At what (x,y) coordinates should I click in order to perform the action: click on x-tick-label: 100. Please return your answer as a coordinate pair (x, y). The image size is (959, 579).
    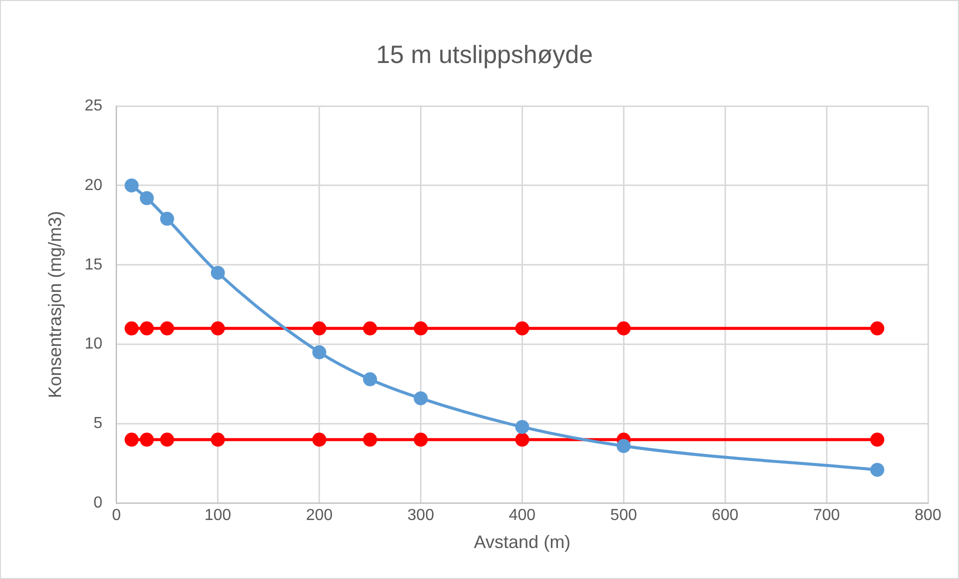
    Looking at the image, I should click on (218, 515).